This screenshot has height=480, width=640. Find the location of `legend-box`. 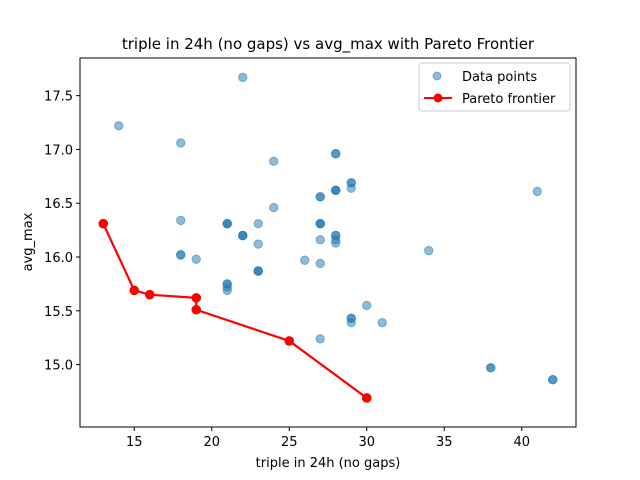

legend-box is located at coordinates (494, 87).